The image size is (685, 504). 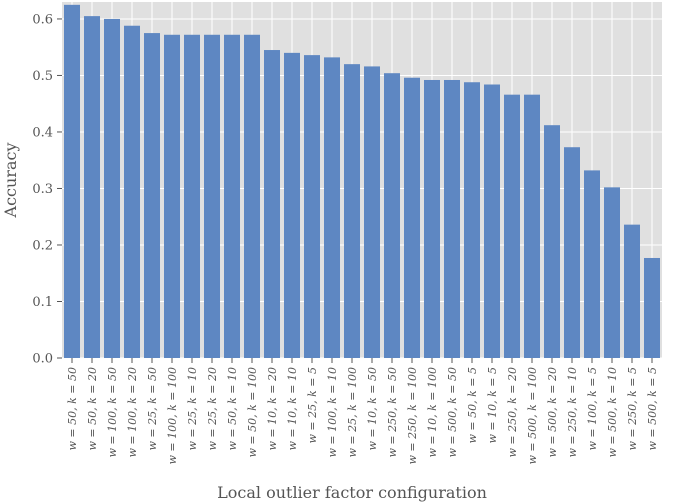 What do you see at coordinates (10, 181) in the screenshot?
I see `y-axis-label: Accuracy` at bounding box center [10, 181].